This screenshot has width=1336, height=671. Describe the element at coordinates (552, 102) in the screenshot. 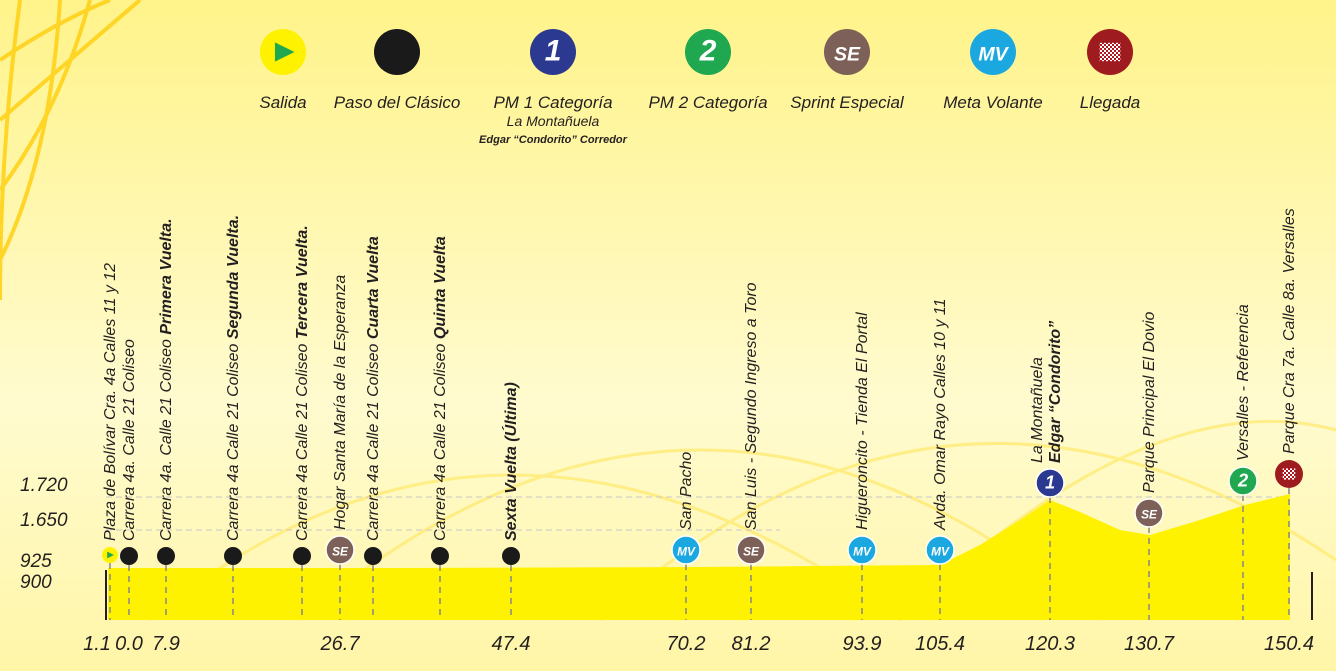

I see `legend-label: PM 1 Categoría` at that location.